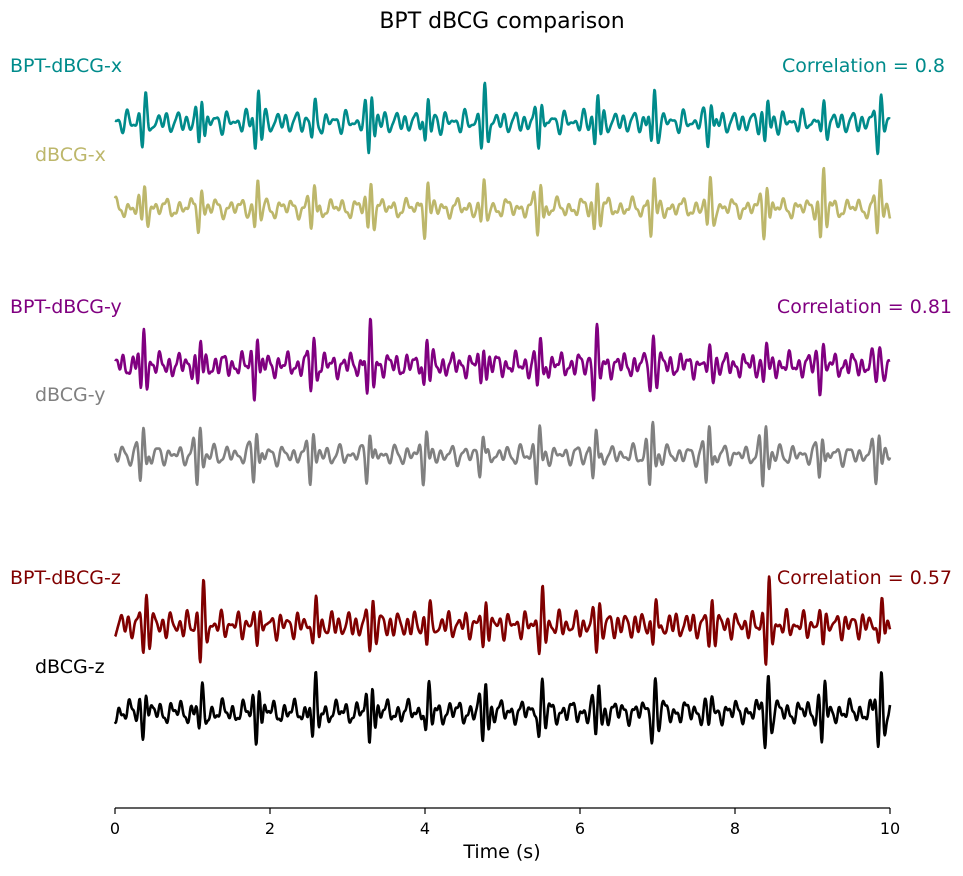 This screenshot has height=876, width=963. I want to click on series-line-bpt-dbcg-y, so click(502, 359).